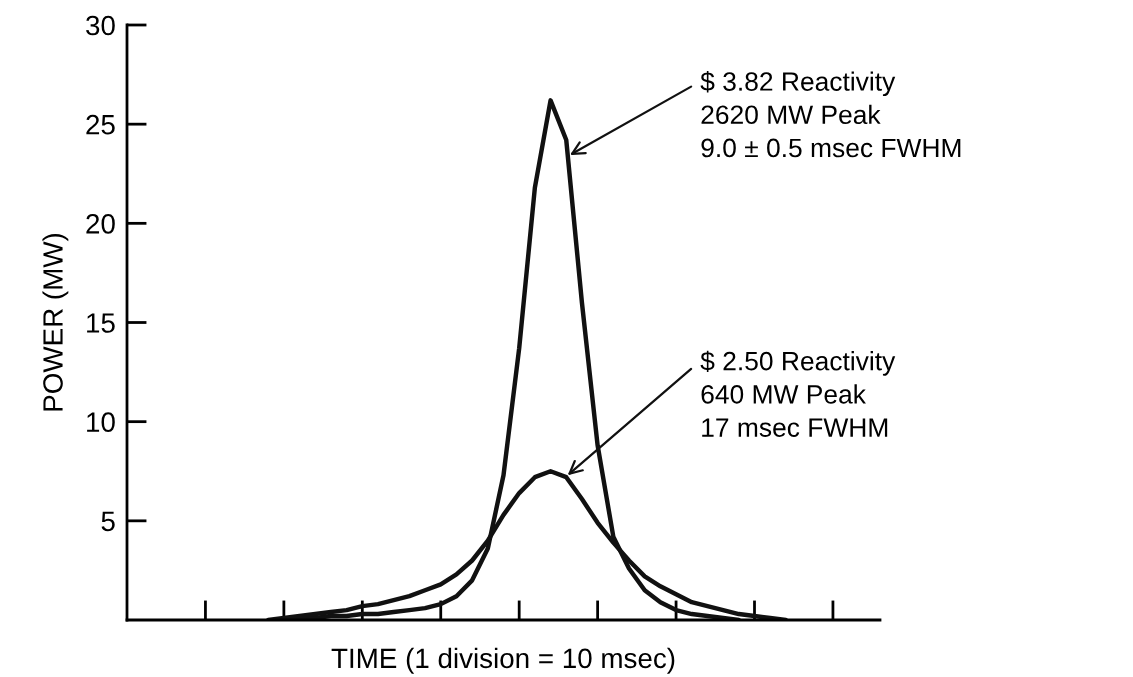  I want to click on y-tick-label: 30, so click(100, 25).